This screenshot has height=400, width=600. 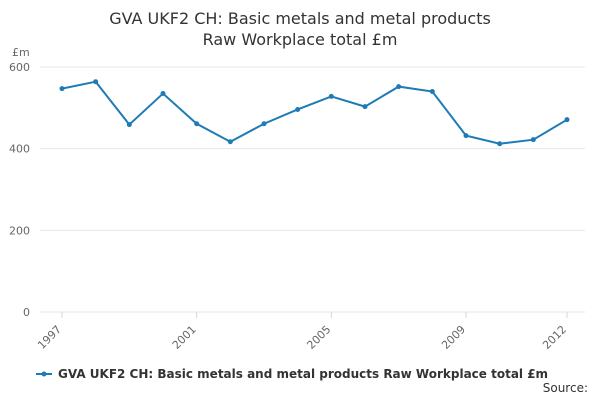 What do you see at coordinates (19, 67) in the screenshot?
I see `y-tick-label: 600` at bounding box center [19, 67].